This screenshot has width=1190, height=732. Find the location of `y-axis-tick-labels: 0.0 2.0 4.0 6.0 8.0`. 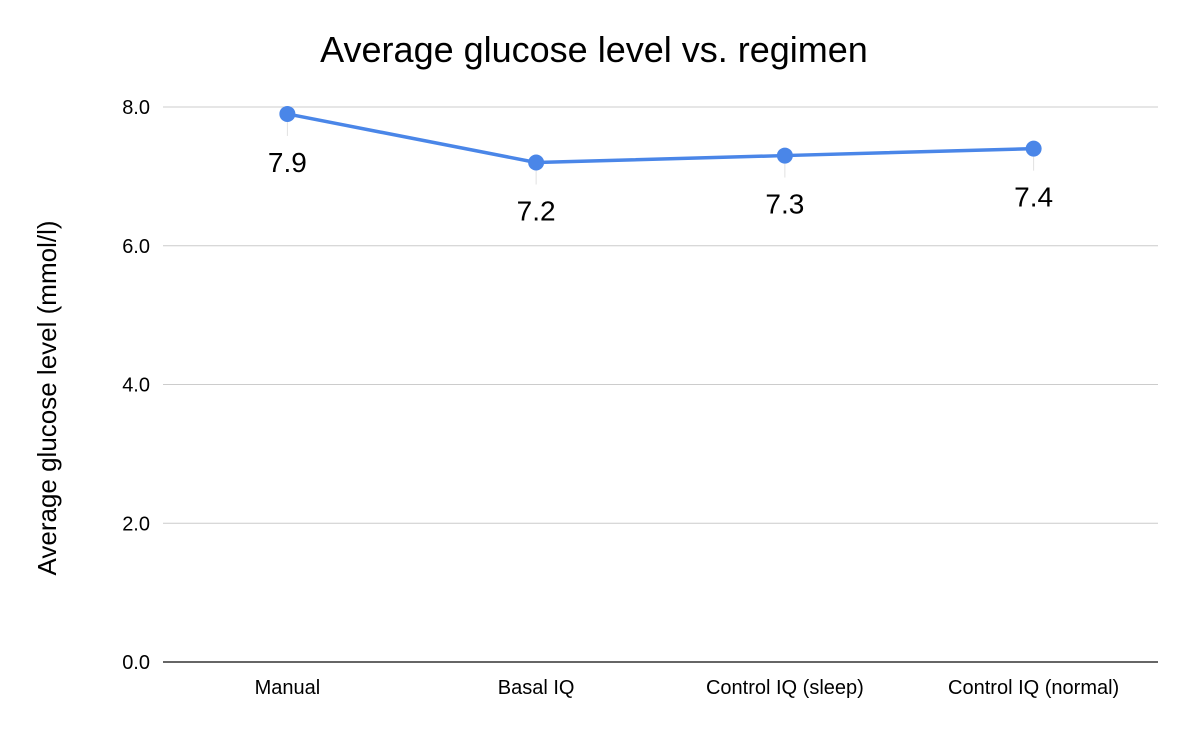

y-axis-tick-labels: 0.0 2.0 4.0 6.0 8.0 is located at coordinates (136, 385).